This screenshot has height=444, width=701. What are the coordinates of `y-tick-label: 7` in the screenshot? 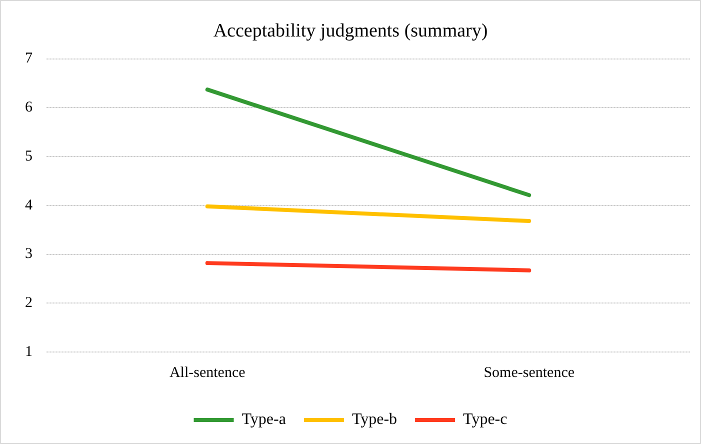 It's located at (29, 58).